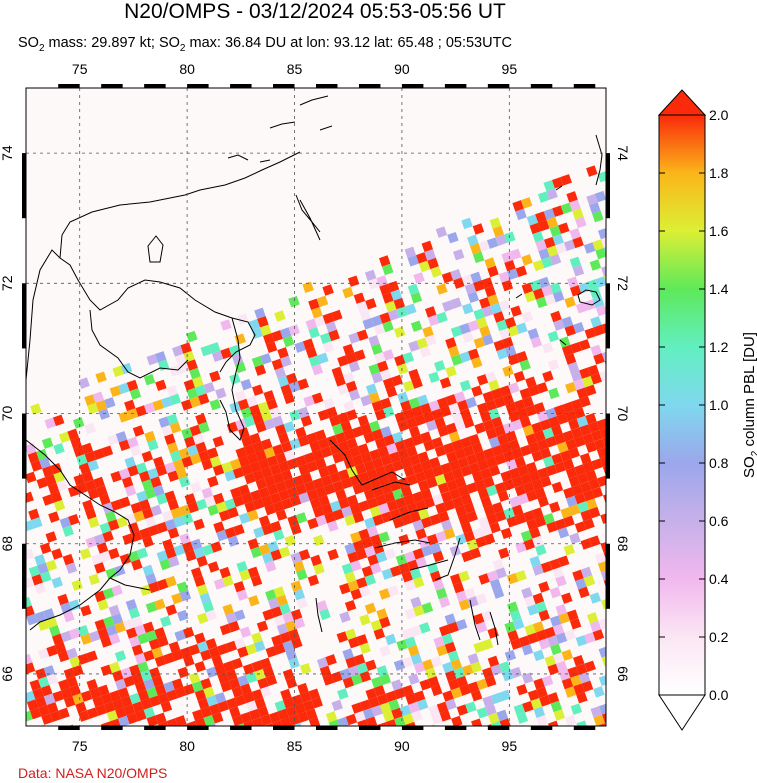 This screenshot has height=783, width=757. What do you see at coordinates (623, 544) in the screenshot?
I see `lat-label: 68` at bounding box center [623, 544].